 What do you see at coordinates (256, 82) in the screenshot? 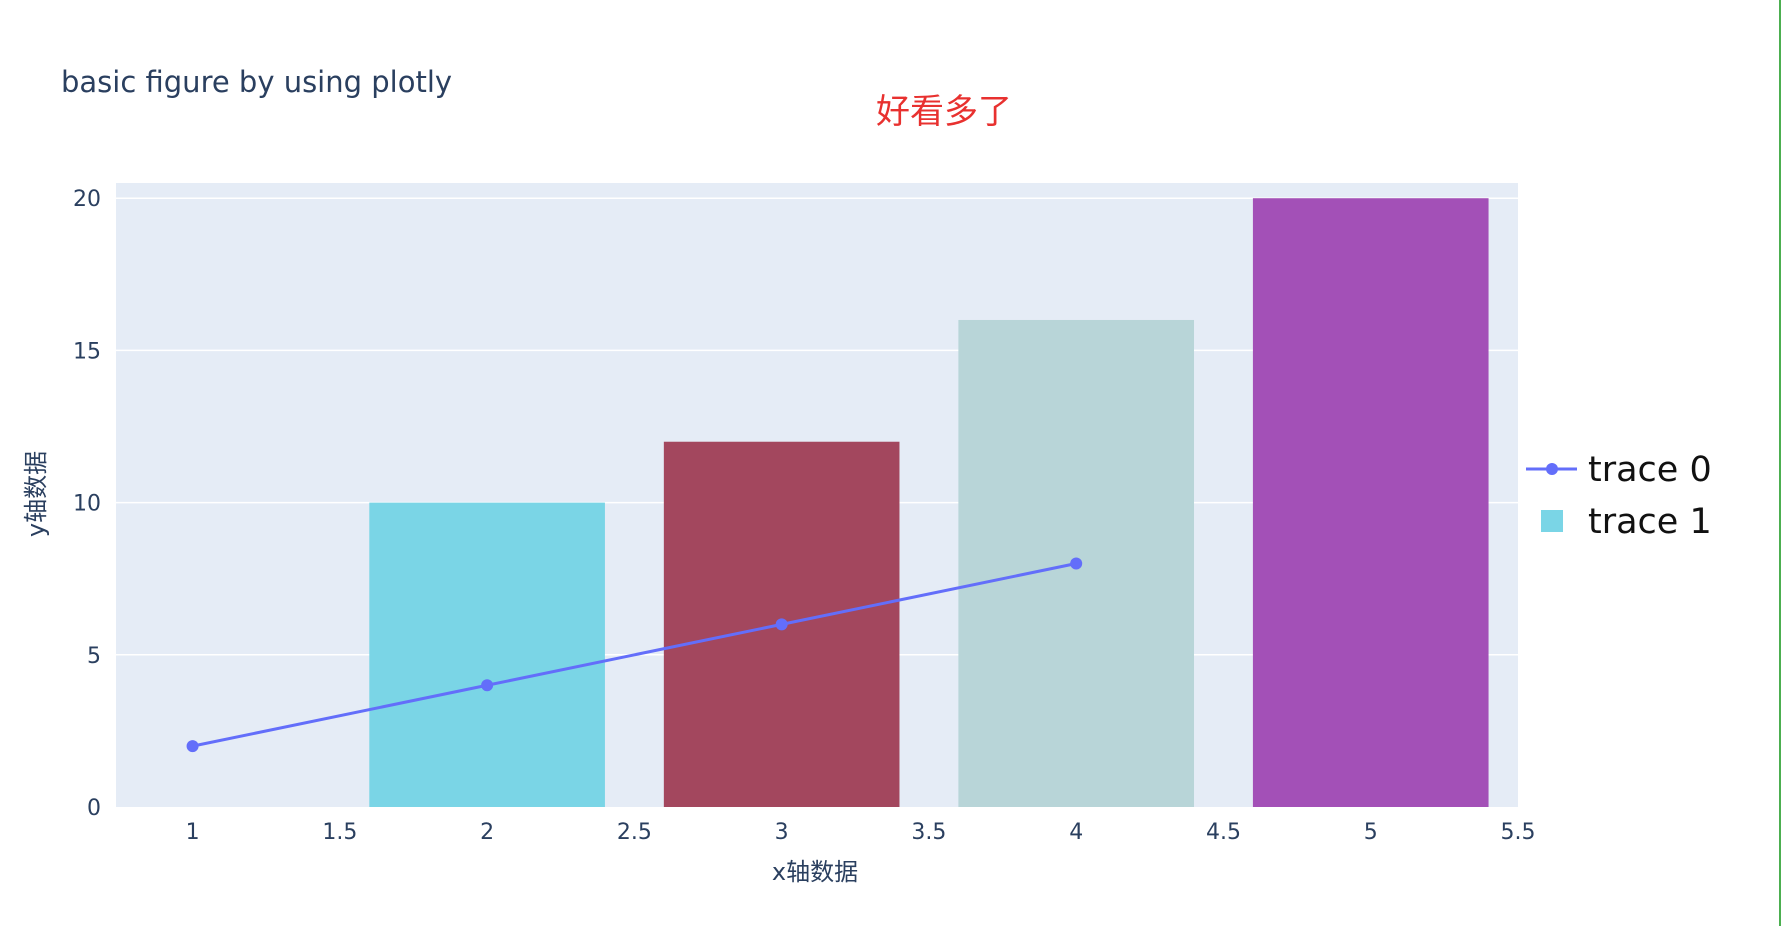
I see `chart-title: basic figure by using plotly` at bounding box center [256, 82].